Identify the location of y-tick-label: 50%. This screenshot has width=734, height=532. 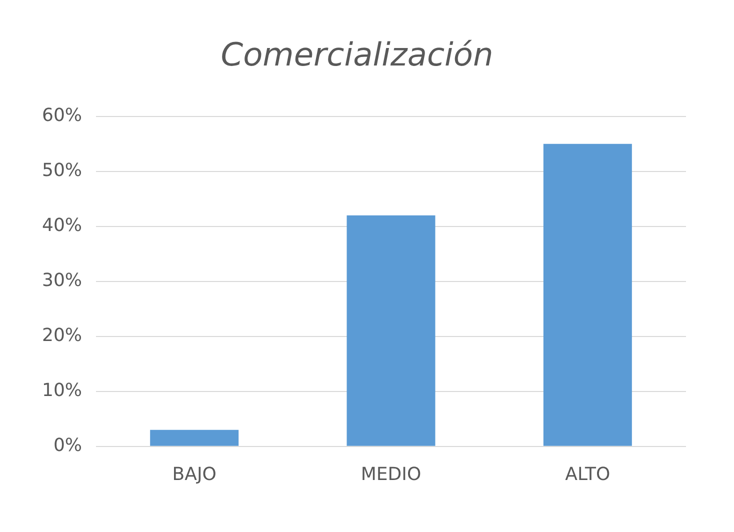
(62, 171).